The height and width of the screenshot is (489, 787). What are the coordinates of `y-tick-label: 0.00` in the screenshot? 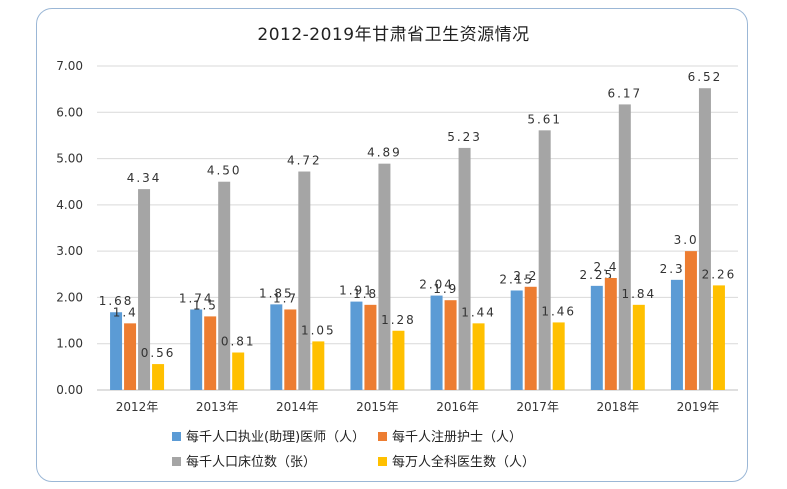 It's located at (69, 390).